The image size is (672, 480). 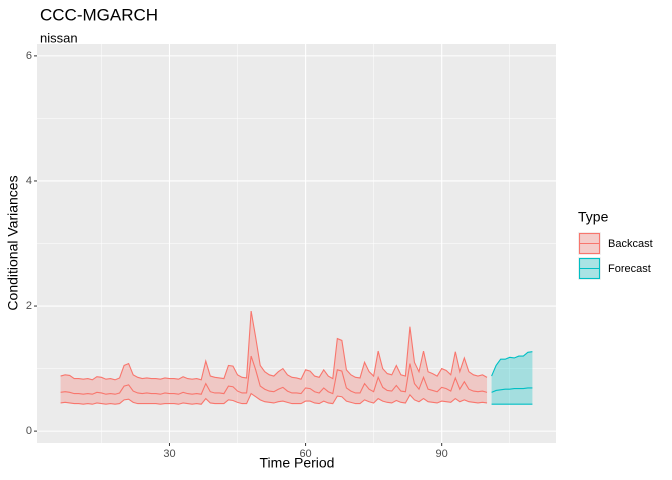 What do you see at coordinates (593, 217) in the screenshot?
I see `legend-title: Type` at bounding box center [593, 217].